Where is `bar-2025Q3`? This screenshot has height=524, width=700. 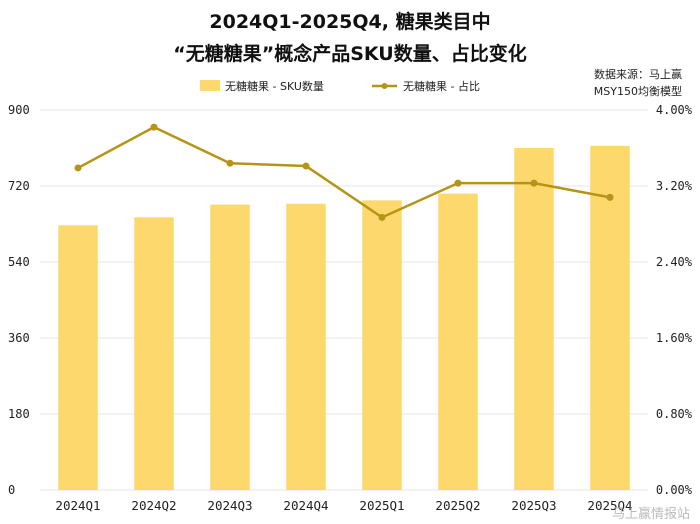 bar-2025Q3 is located at coordinates (534, 319).